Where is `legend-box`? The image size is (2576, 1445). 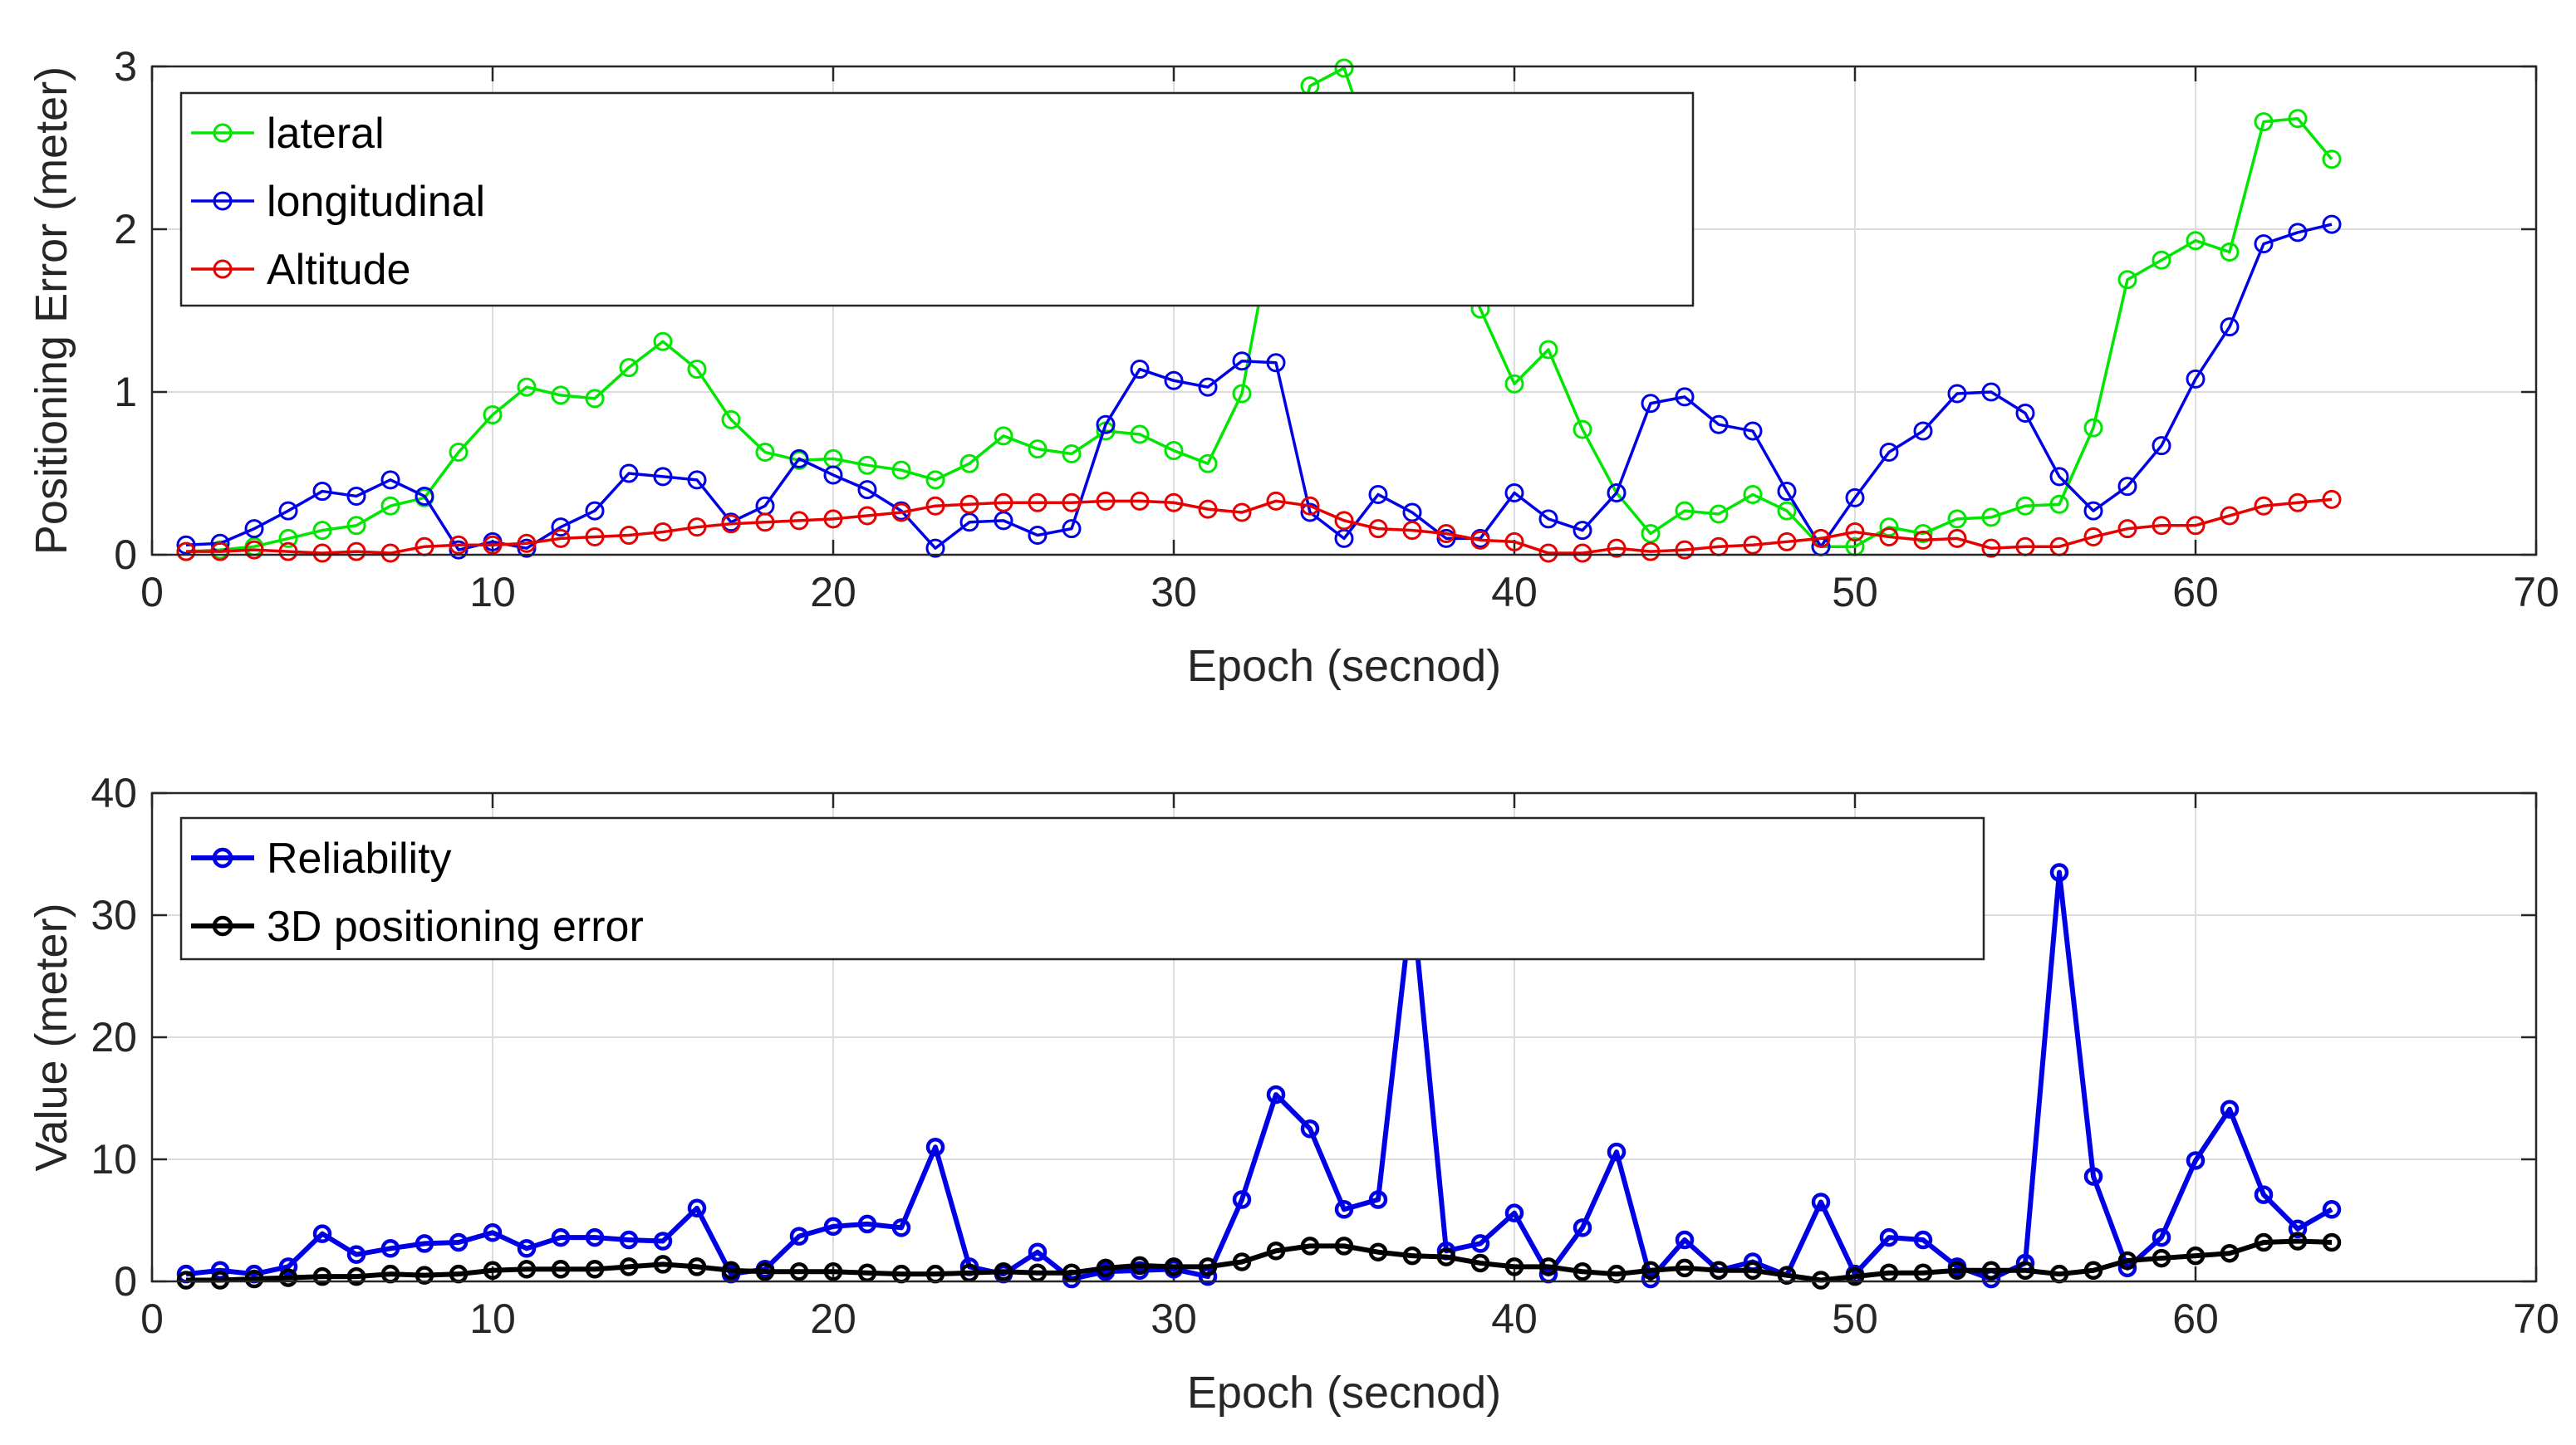 legend-box is located at coordinates (1082, 888).